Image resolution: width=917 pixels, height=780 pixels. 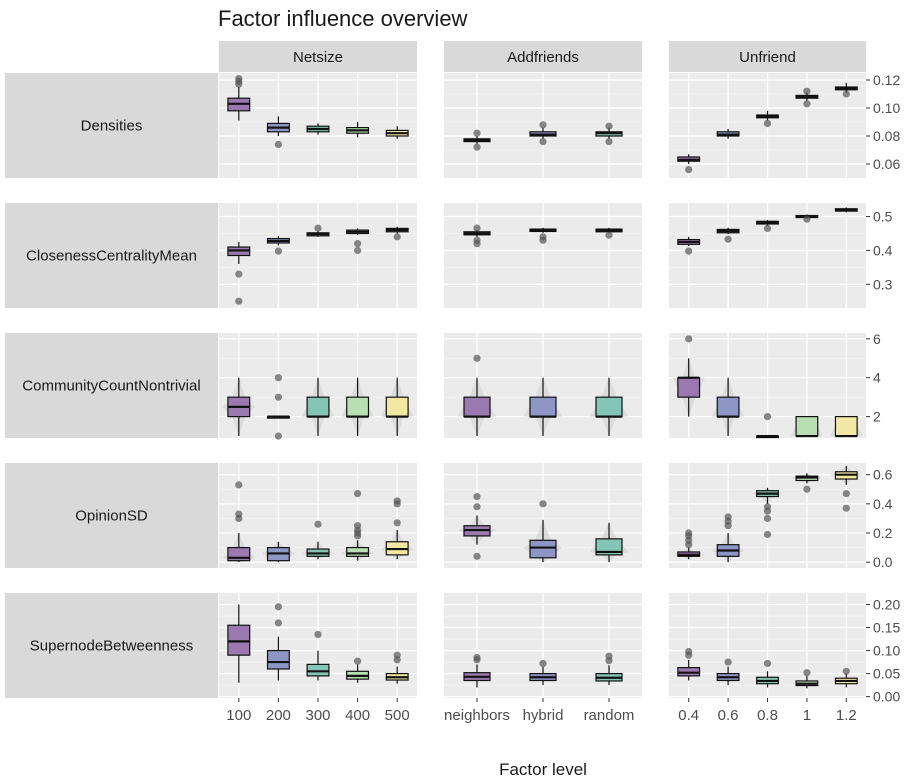 What do you see at coordinates (317, 715) in the screenshot?
I see `x-tick-label: 300` at bounding box center [317, 715].